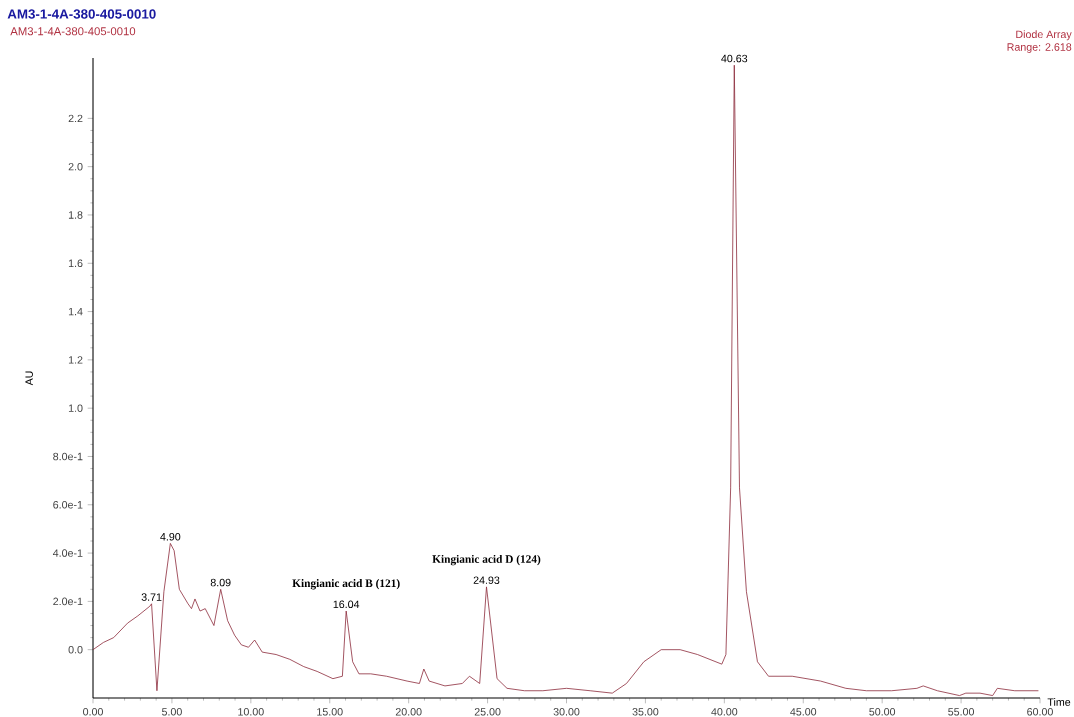 The height and width of the screenshot is (717, 1074). I want to click on annotation: 24.93, so click(486, 580).